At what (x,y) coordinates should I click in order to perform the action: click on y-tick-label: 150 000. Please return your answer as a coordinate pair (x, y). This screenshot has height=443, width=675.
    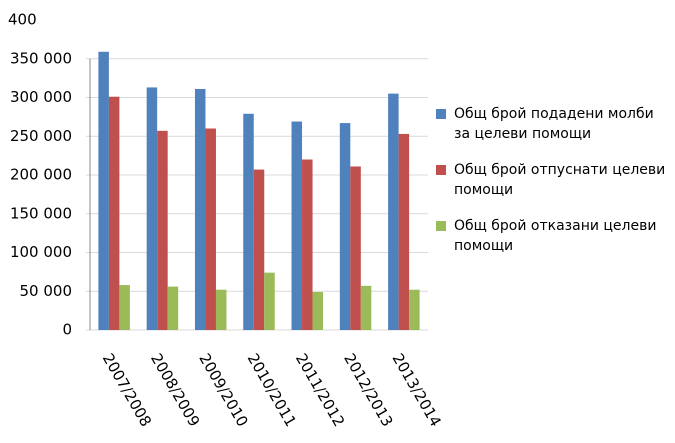
    Looking at the image, I should click on (41, 213).